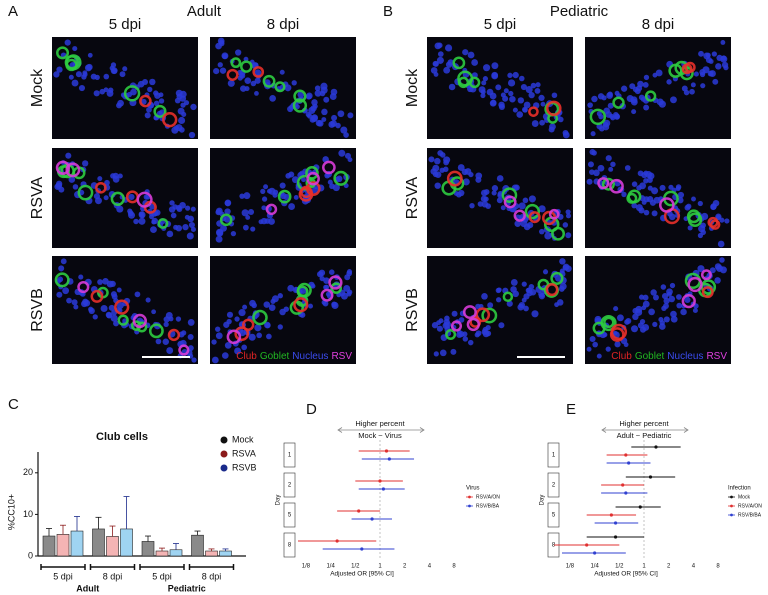 The image size is (768, 595). What do you see at coordinates (224, 440) in the screenshot?
I see `legend-marker` at bounding box center [224, 440].